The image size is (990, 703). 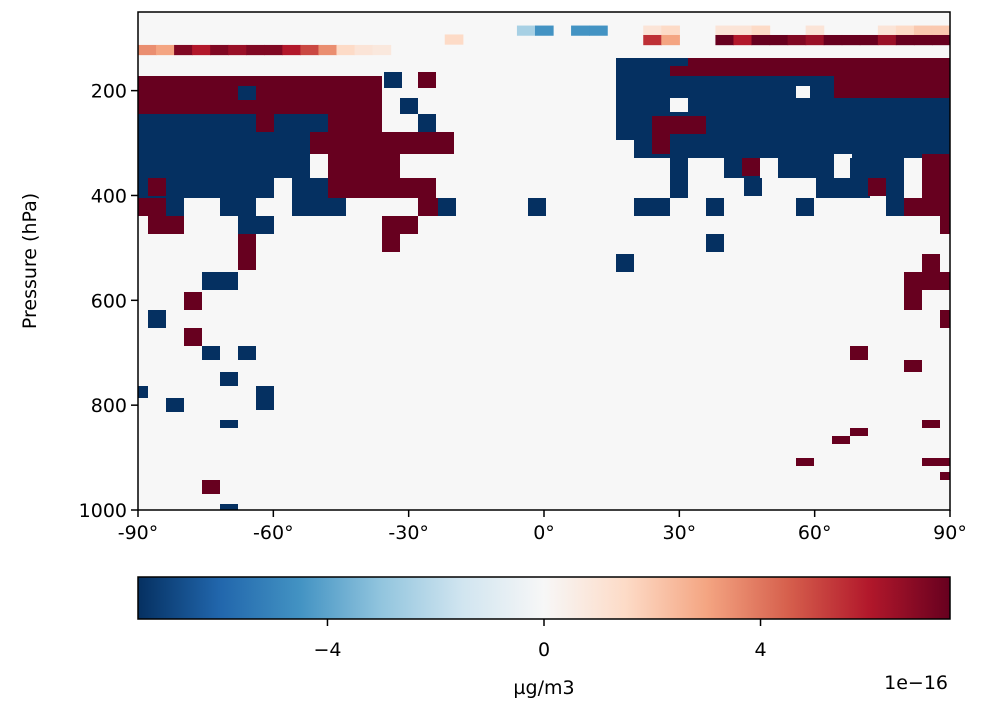 I want to click on y-tick-label: 1000, so click(x=103, y=511).